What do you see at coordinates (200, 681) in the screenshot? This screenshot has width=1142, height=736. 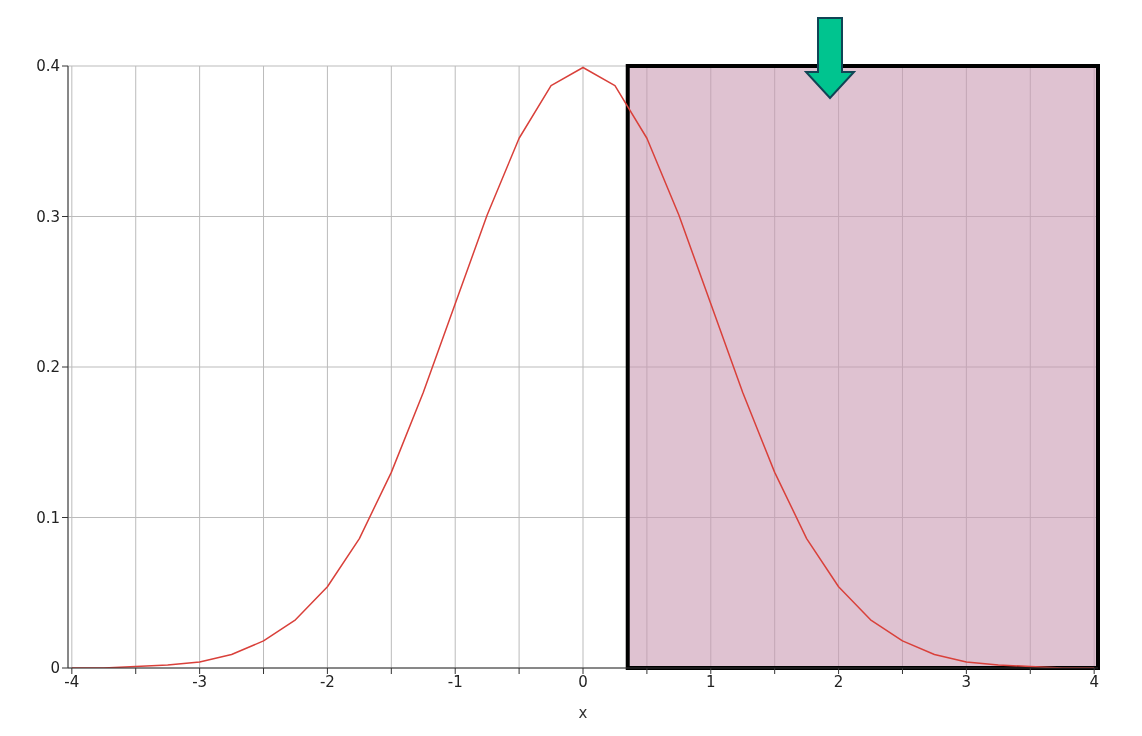 I see `x-tick-label: -3` at bounding box center [200, 681].